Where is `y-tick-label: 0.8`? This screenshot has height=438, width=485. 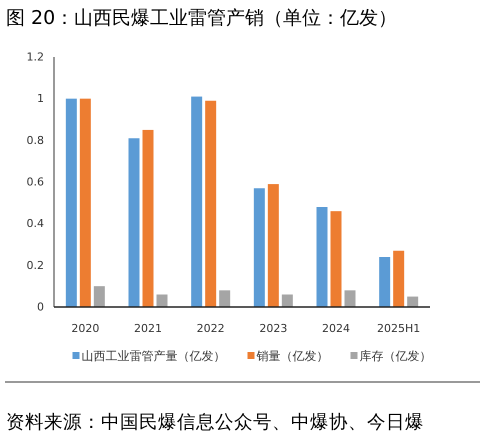
y-tick-label: 0.8 is located at coordinates (35, 140).